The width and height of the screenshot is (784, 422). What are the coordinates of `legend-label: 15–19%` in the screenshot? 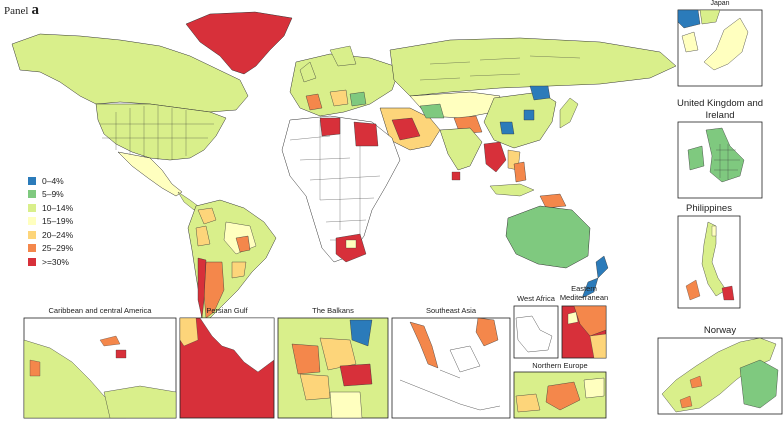 It's located at (58, 221).